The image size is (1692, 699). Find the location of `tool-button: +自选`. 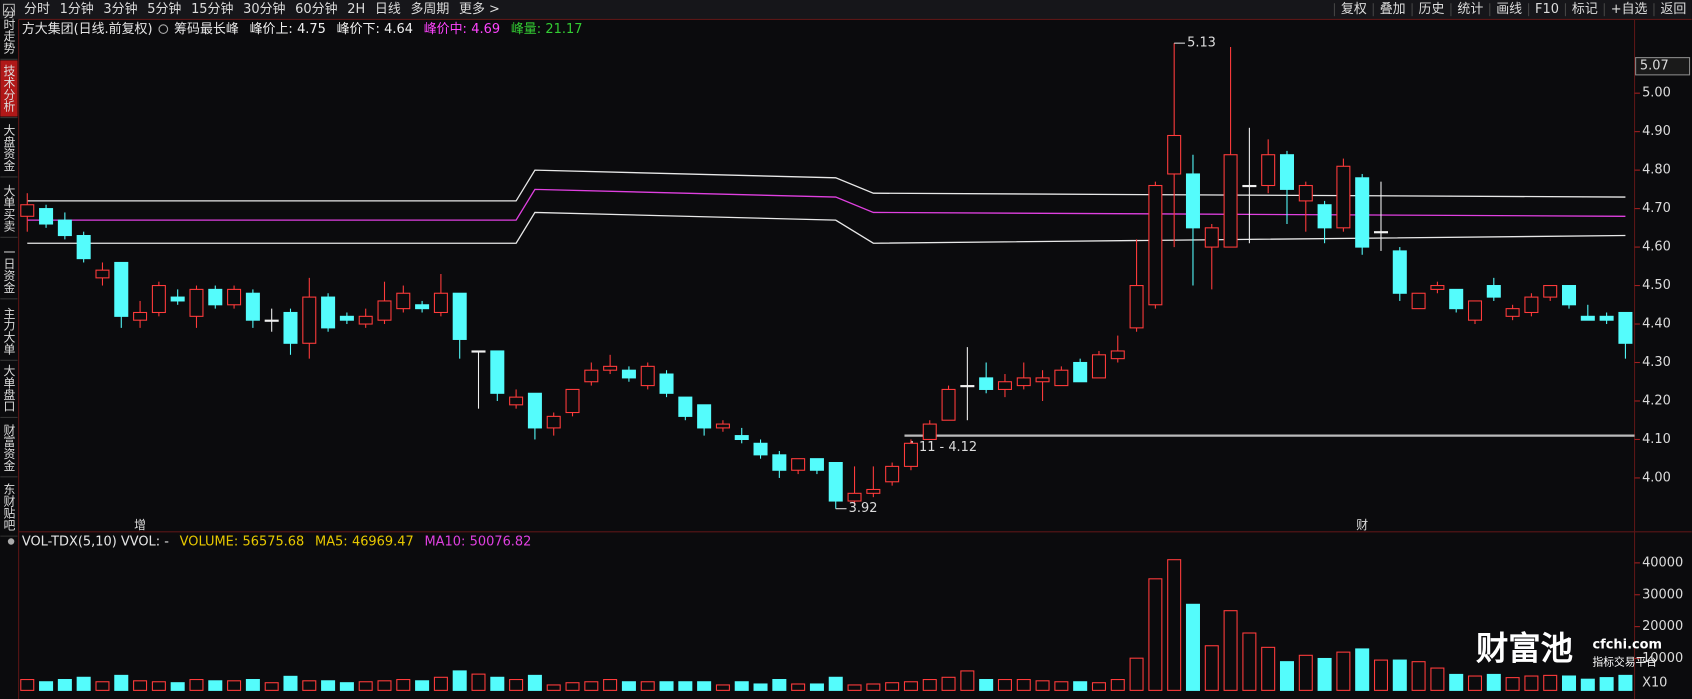

tool-button: +自选 is located at coordinates (1629, 9).